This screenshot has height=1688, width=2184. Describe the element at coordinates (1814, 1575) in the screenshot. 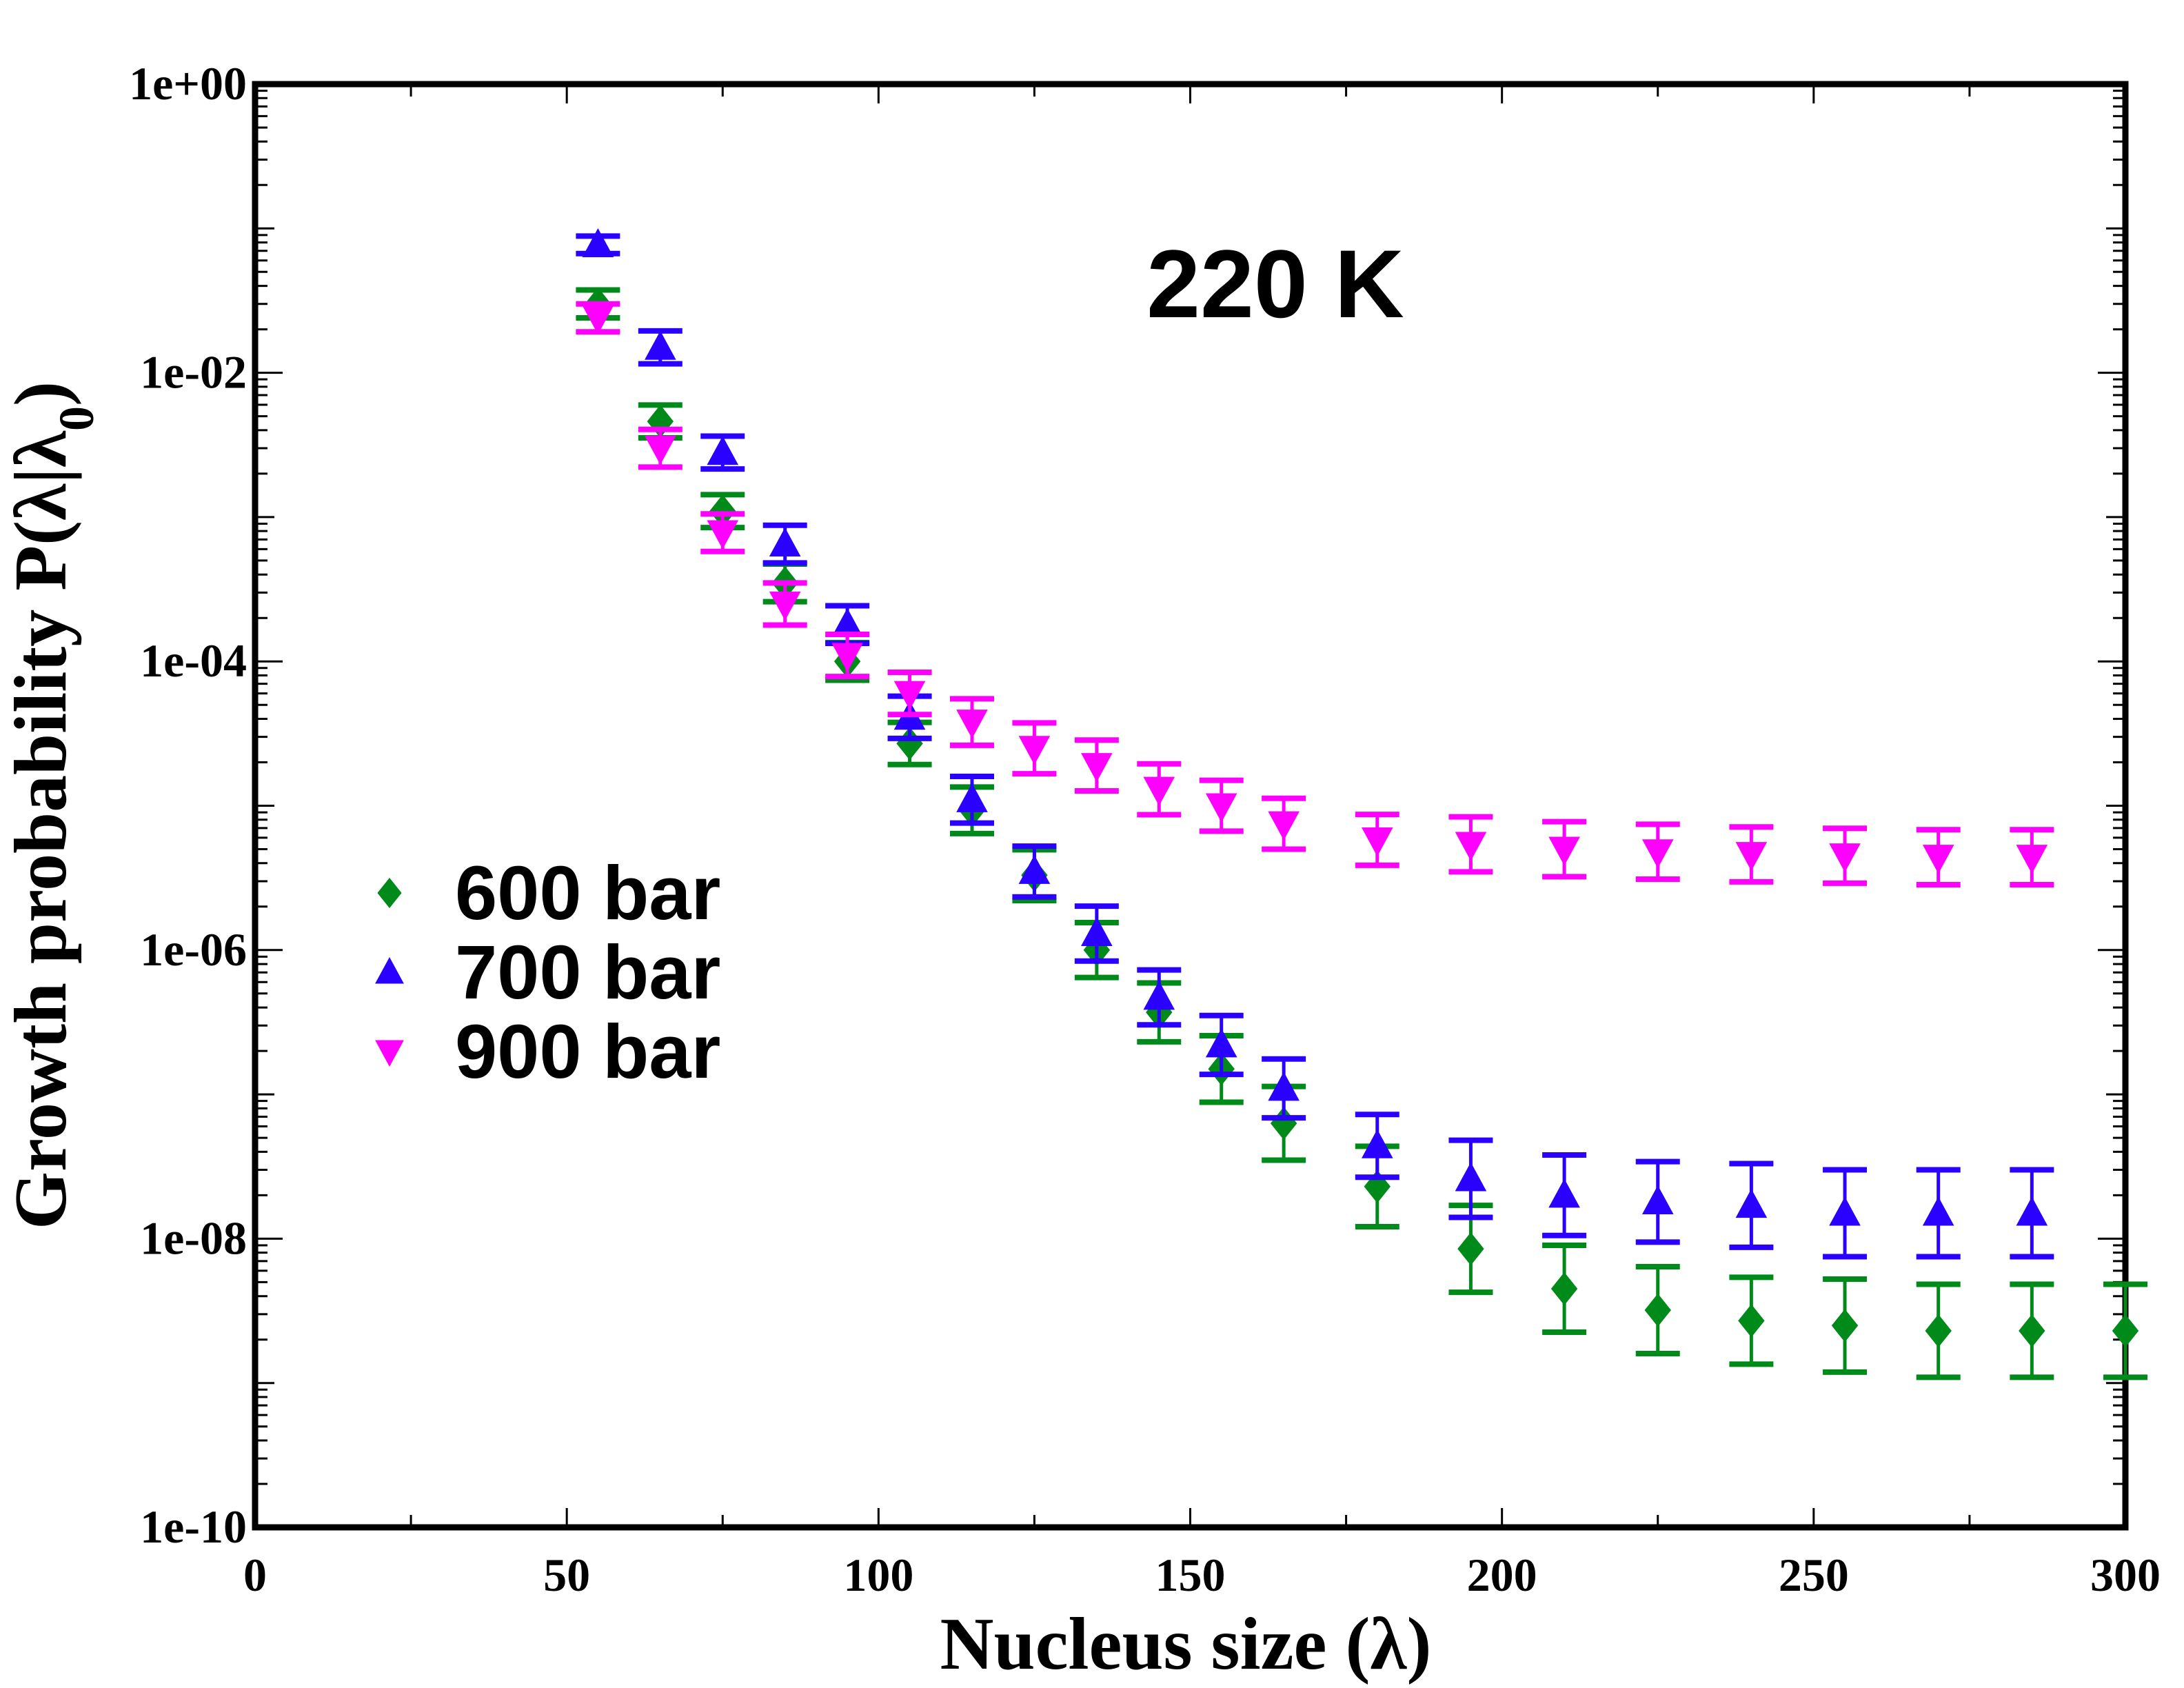

I see `x-tick-label: 250` at that location.